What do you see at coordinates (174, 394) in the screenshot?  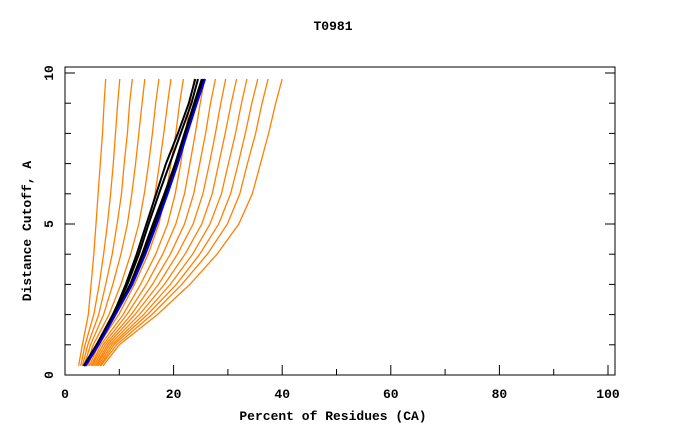 I see `x-tick-label: 20` at bounding box center [174, 394].